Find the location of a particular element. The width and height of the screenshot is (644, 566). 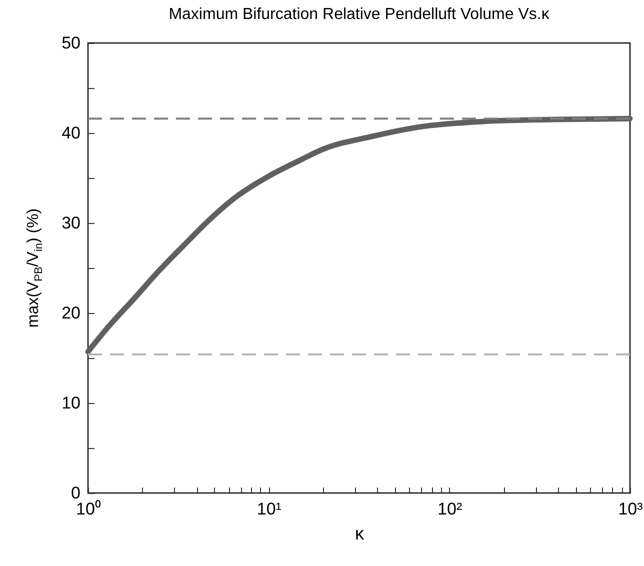

y-tick-label: 20 is located at coordinates (71, 313).